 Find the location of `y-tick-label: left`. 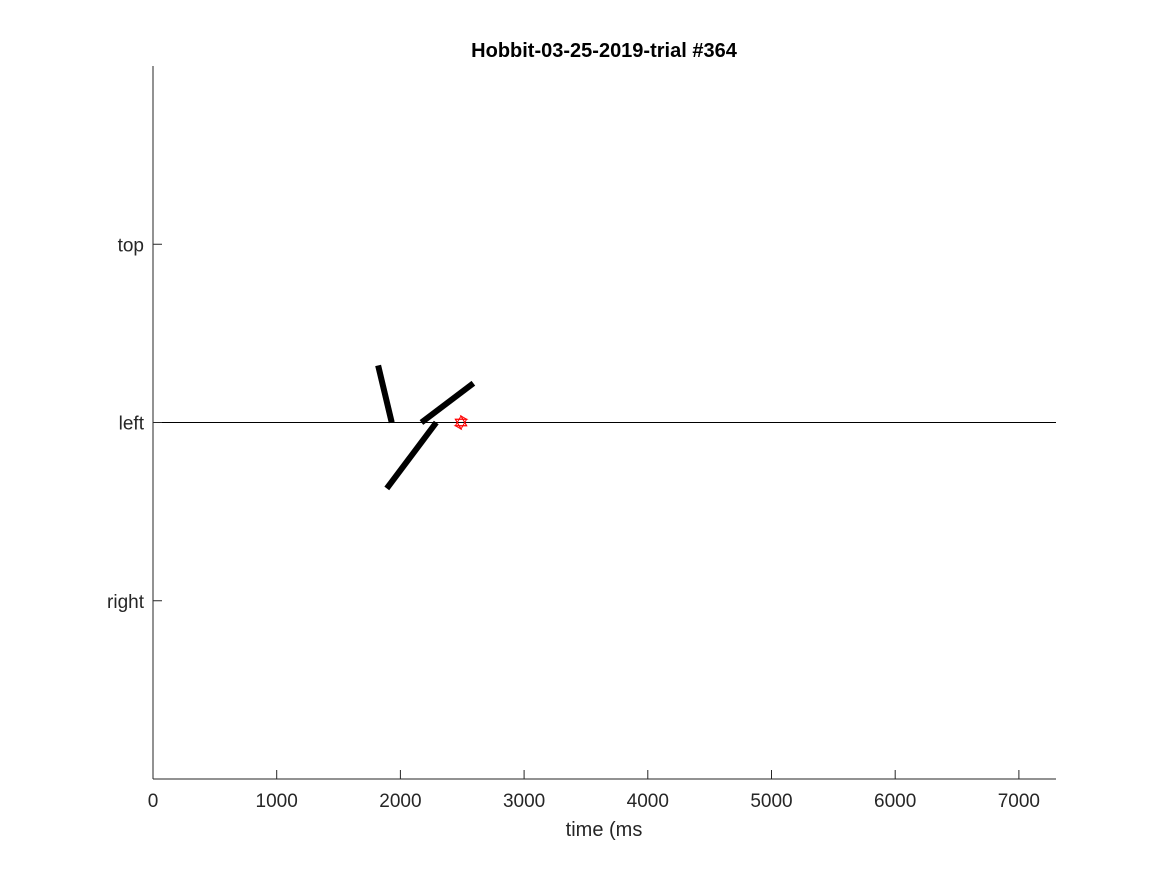

y-tick-label: left is located at coordinates (132, 424).